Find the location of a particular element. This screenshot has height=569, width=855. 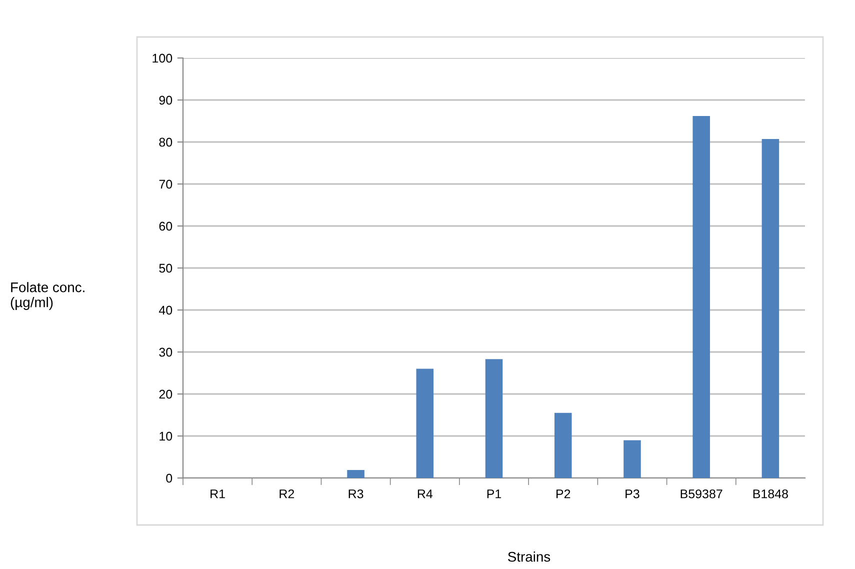

y-tick-label: 50 is located at coordinates (165, 268).